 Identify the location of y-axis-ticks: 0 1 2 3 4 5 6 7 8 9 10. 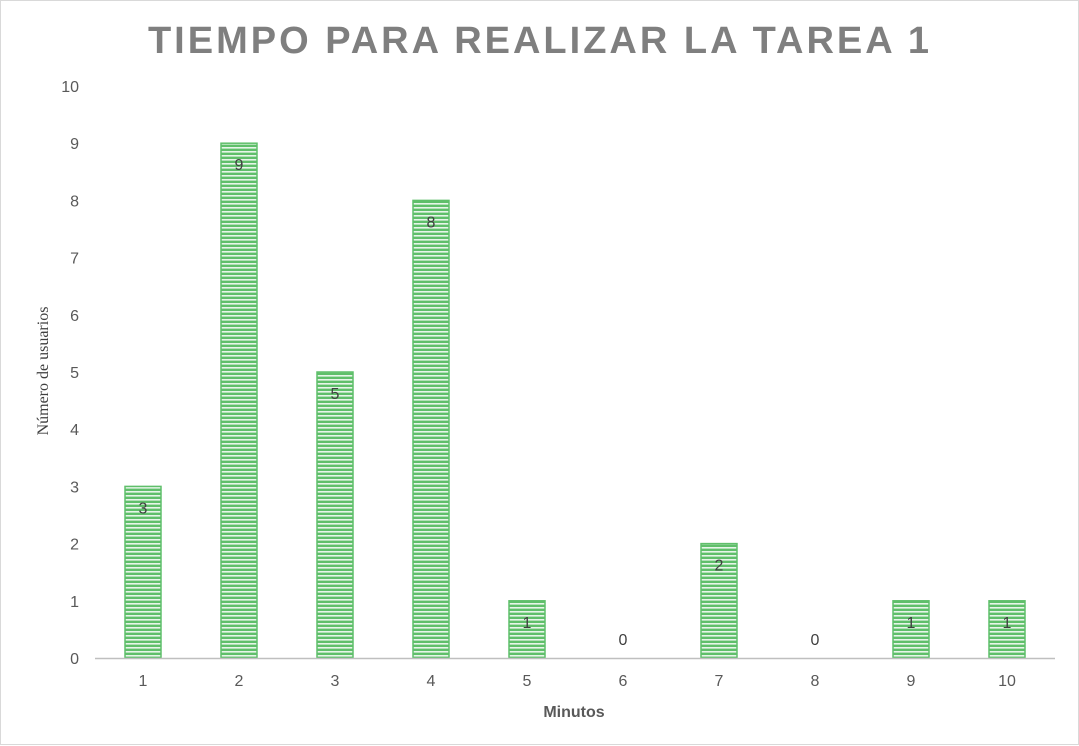
(70, 373).